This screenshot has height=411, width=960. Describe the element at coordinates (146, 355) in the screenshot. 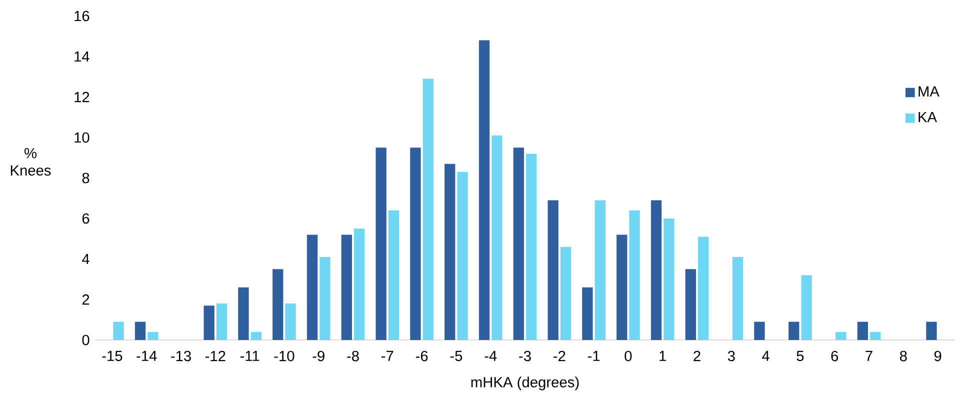

I see `x-tick-label: -14` at that location.